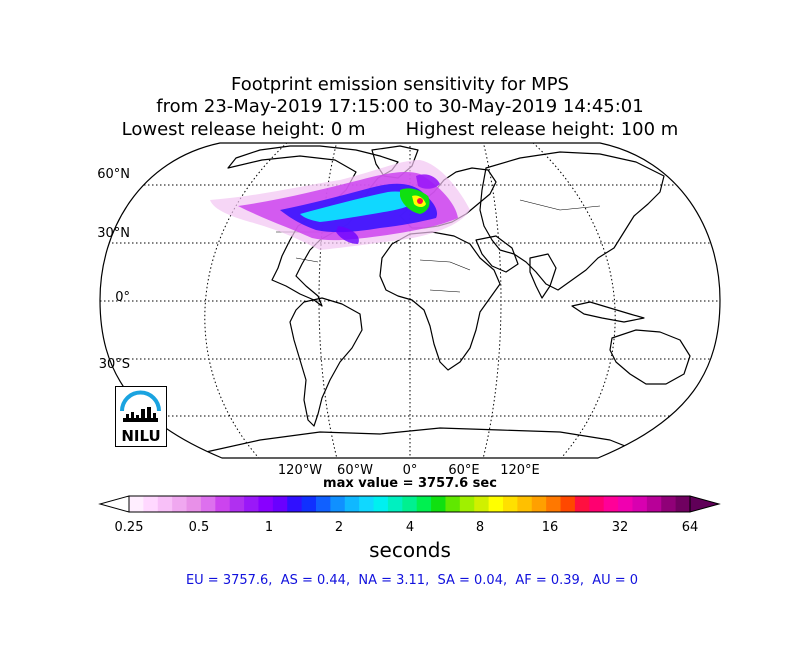 This screenshot has width=800, height=650. Describe the element at coordinates (339, 527) in the screenshot. I see `colorbar-tick: 2` at that location.